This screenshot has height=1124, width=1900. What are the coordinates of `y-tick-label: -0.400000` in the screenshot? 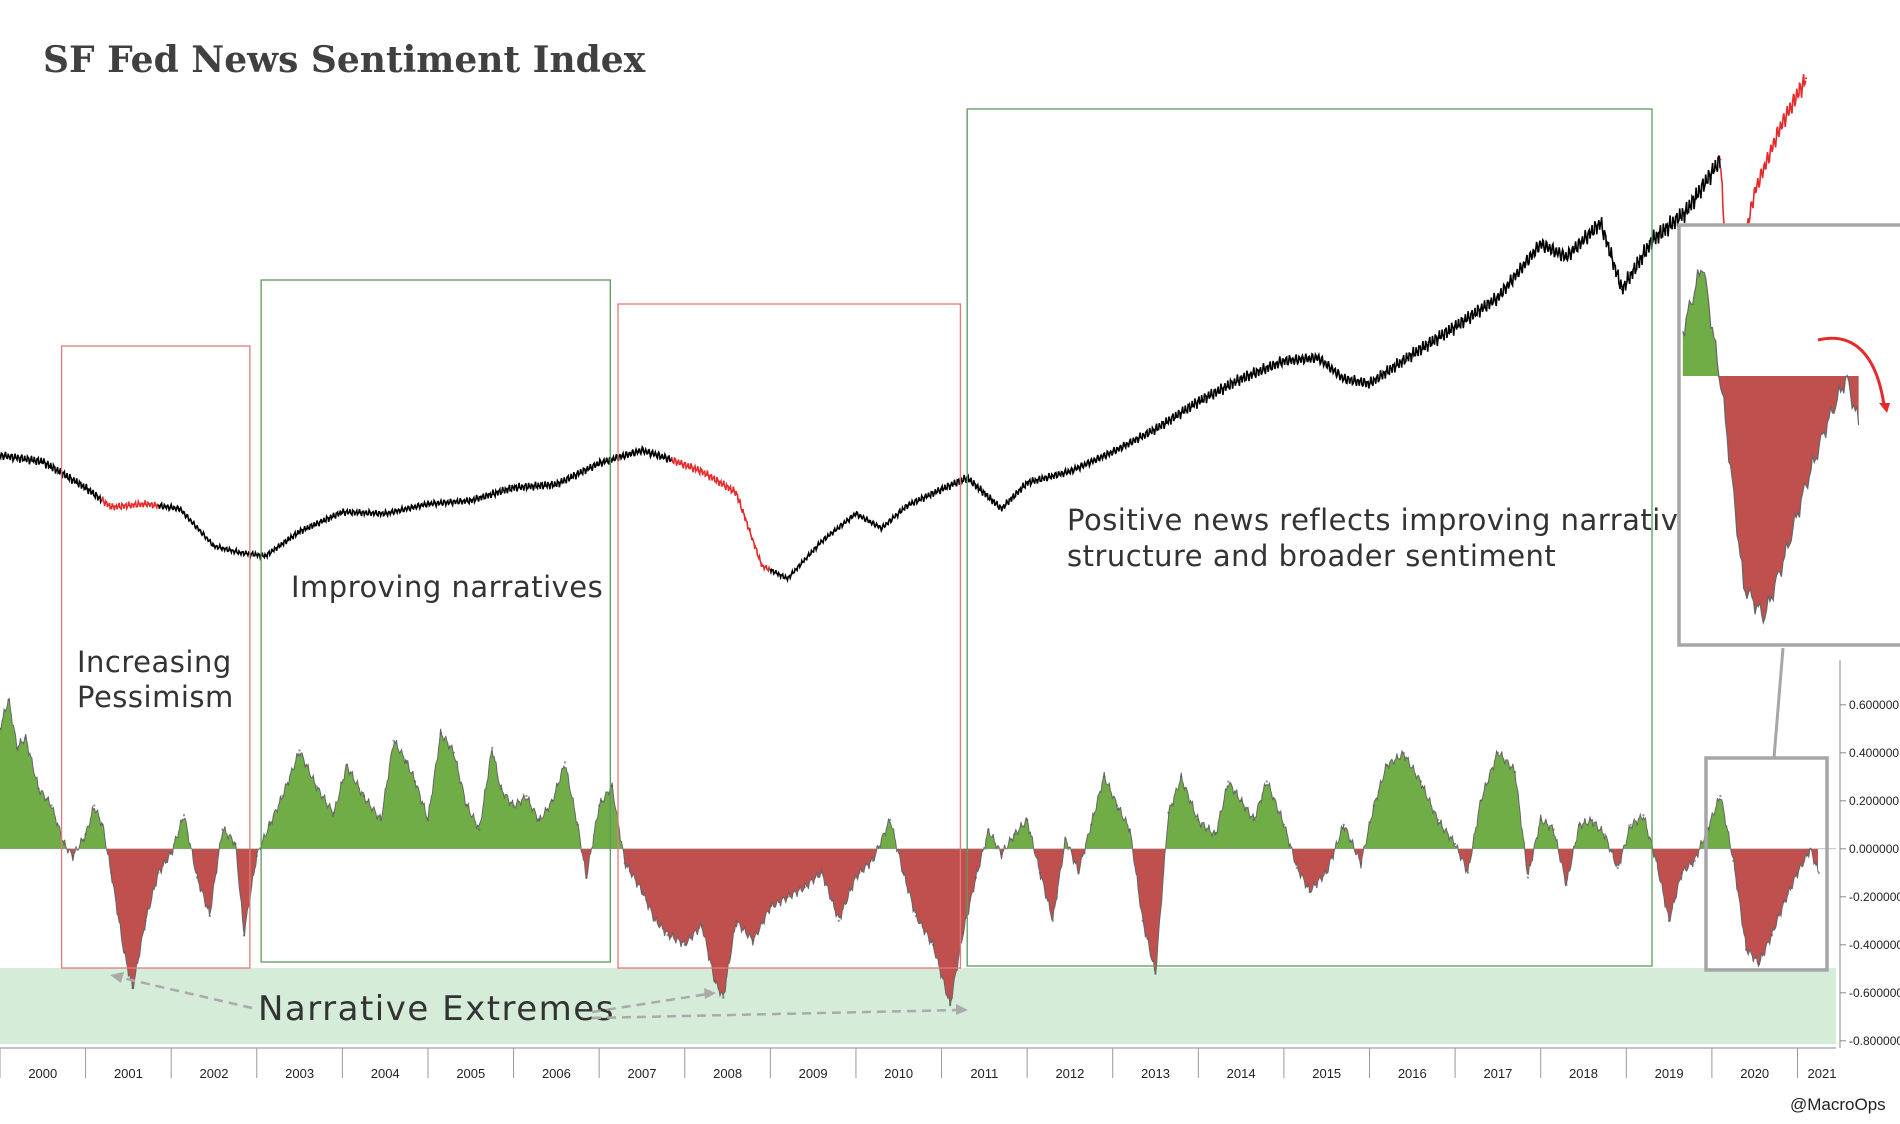 It's located at (1874, 945).